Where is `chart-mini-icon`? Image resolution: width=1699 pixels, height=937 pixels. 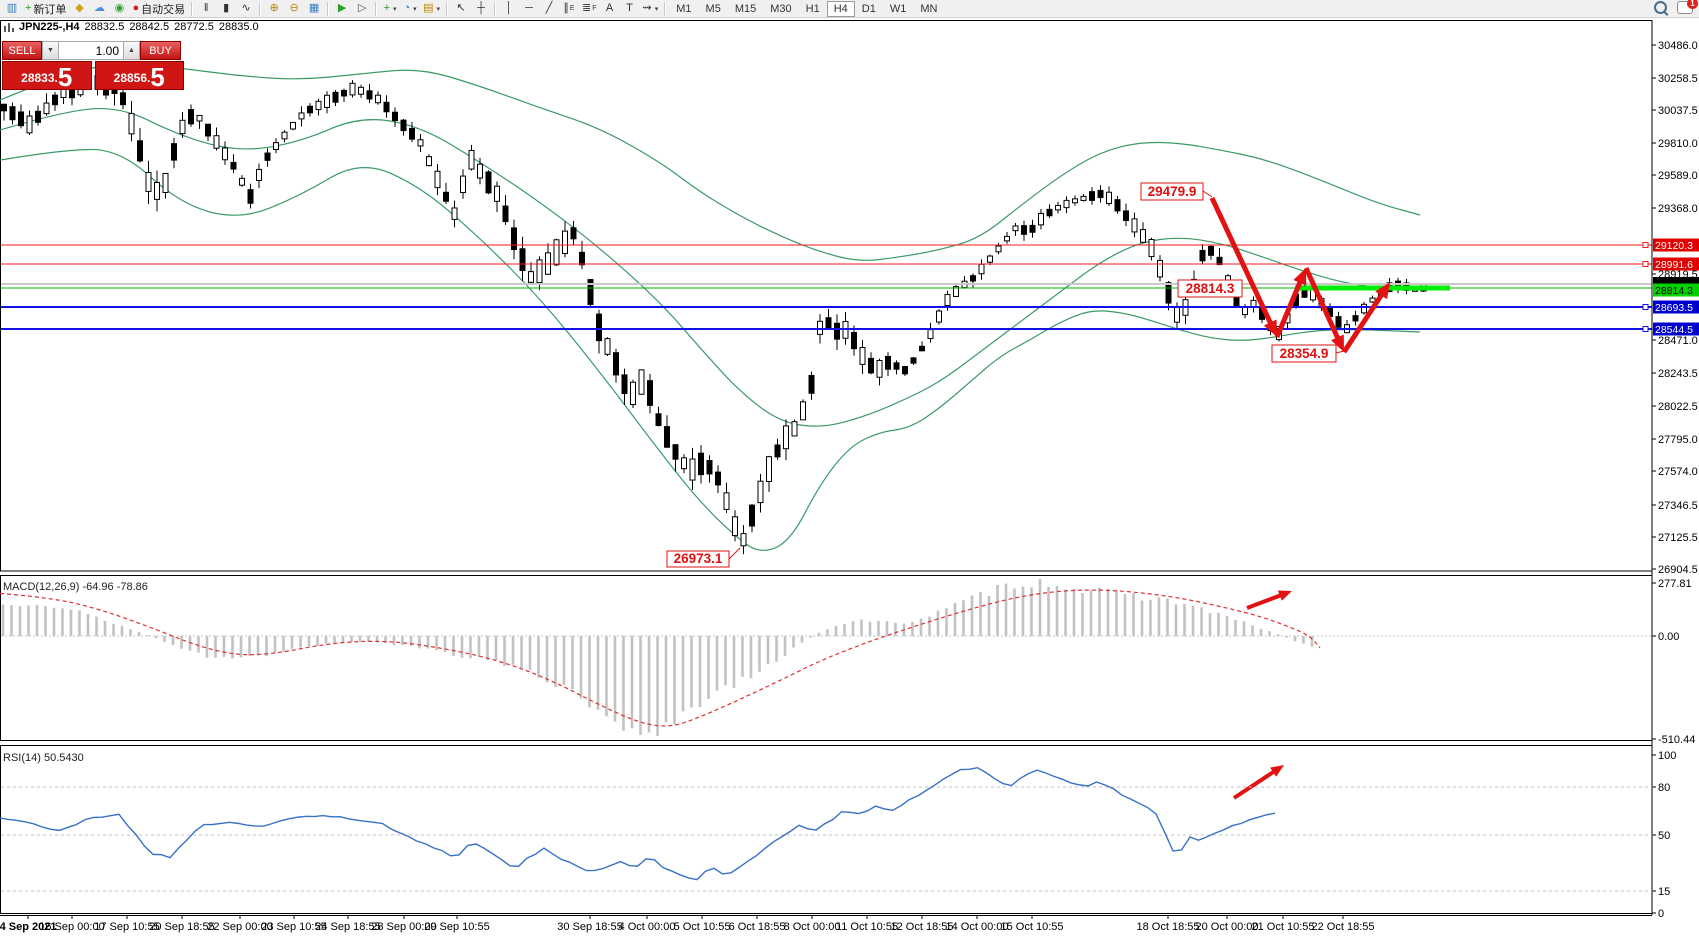
chart-mini-icon is located at coordinates (9, 27).